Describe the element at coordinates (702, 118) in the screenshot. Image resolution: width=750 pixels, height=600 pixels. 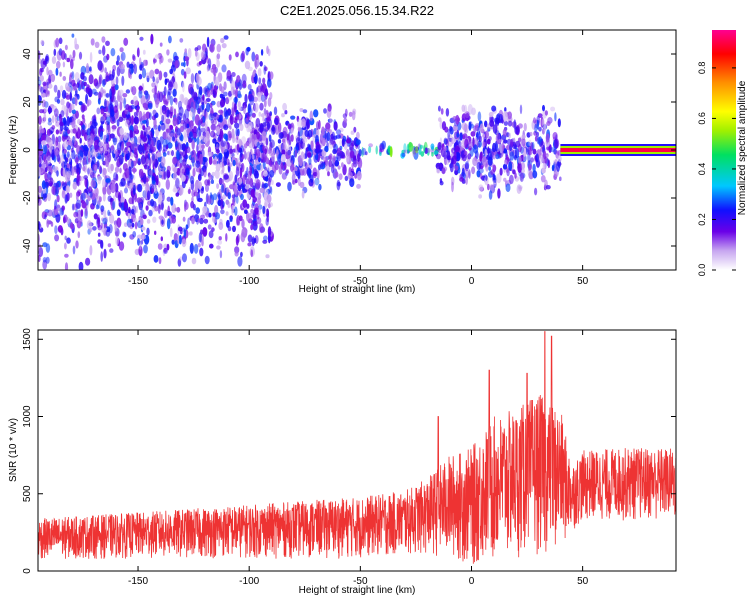
I see `colorbar-tick-label: 0.6` at that location.